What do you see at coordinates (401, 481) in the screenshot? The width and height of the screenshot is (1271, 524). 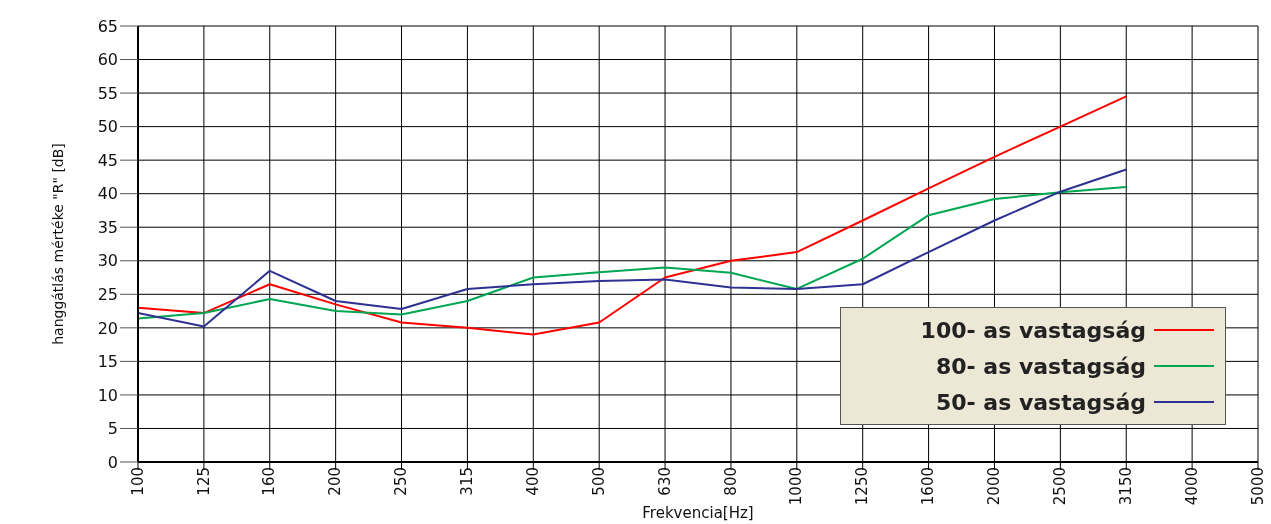 I see `x-tick-label: 250` at bounding box center [401, 481].